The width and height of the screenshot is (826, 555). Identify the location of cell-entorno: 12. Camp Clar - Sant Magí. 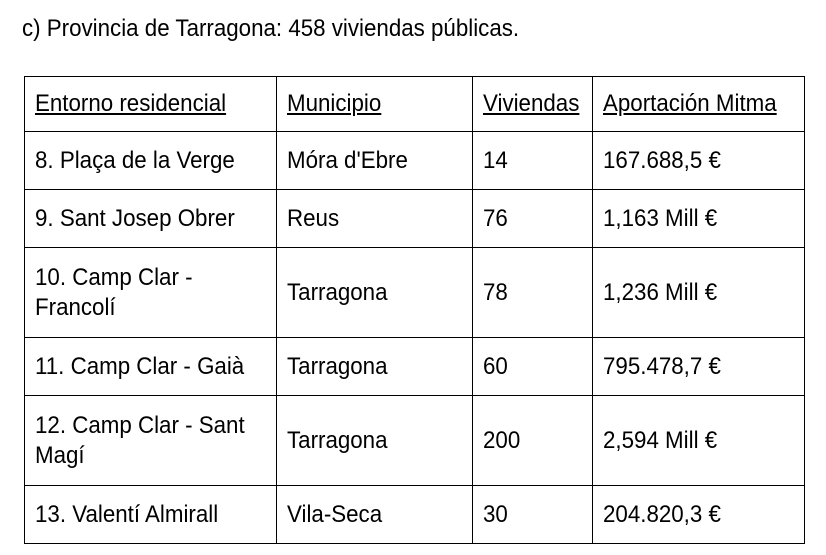
(150, 440).